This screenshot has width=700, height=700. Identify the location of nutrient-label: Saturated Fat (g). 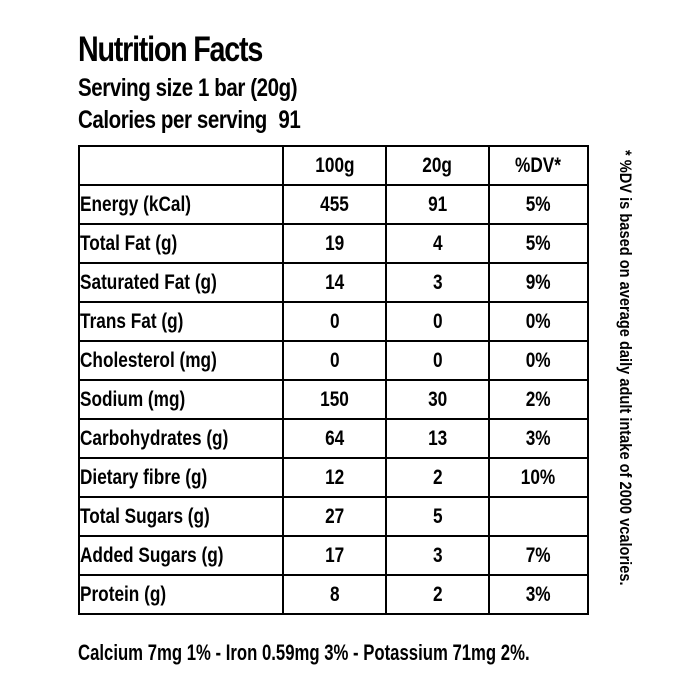
(181, 282).